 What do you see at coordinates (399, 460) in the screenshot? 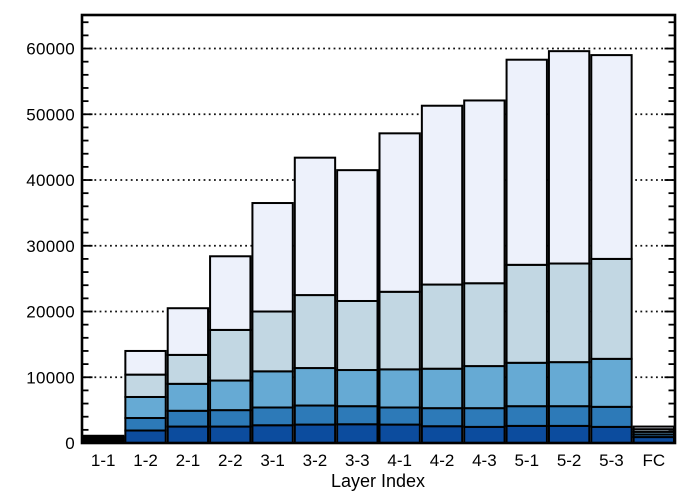
I see `x-tick-label-4-1: 4-1` at bounding box center [399, 460].